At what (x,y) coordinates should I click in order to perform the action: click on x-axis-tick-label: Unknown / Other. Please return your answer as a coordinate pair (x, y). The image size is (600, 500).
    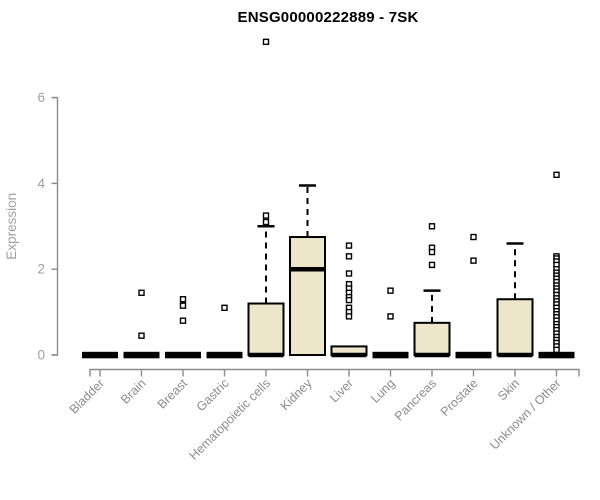
    Looking at the image, I should click on (525, 414).